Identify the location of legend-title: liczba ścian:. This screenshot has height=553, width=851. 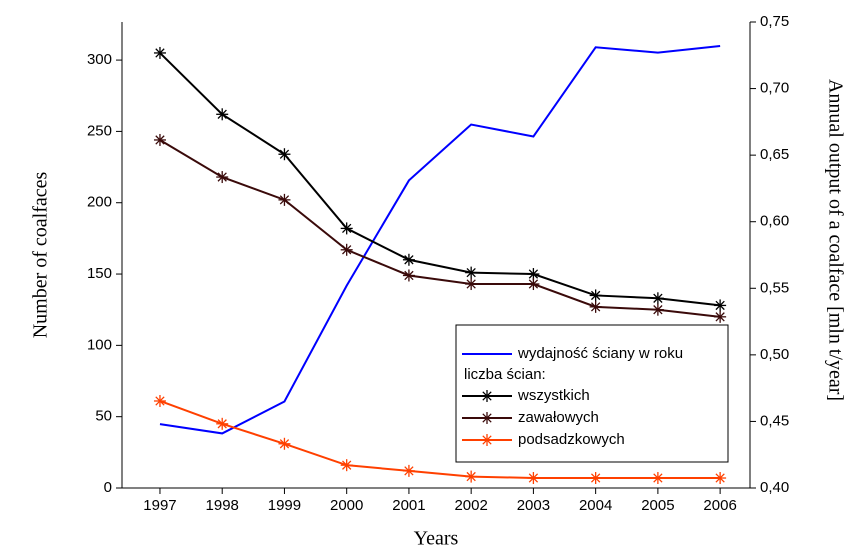
(505, 374).